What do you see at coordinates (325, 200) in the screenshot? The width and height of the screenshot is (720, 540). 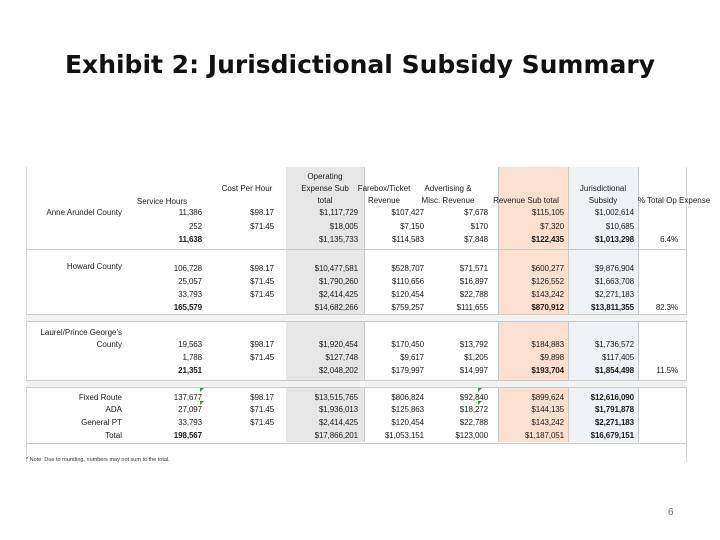 I see `header-operating-expense-line3: total` at bounding box center [325, 200].